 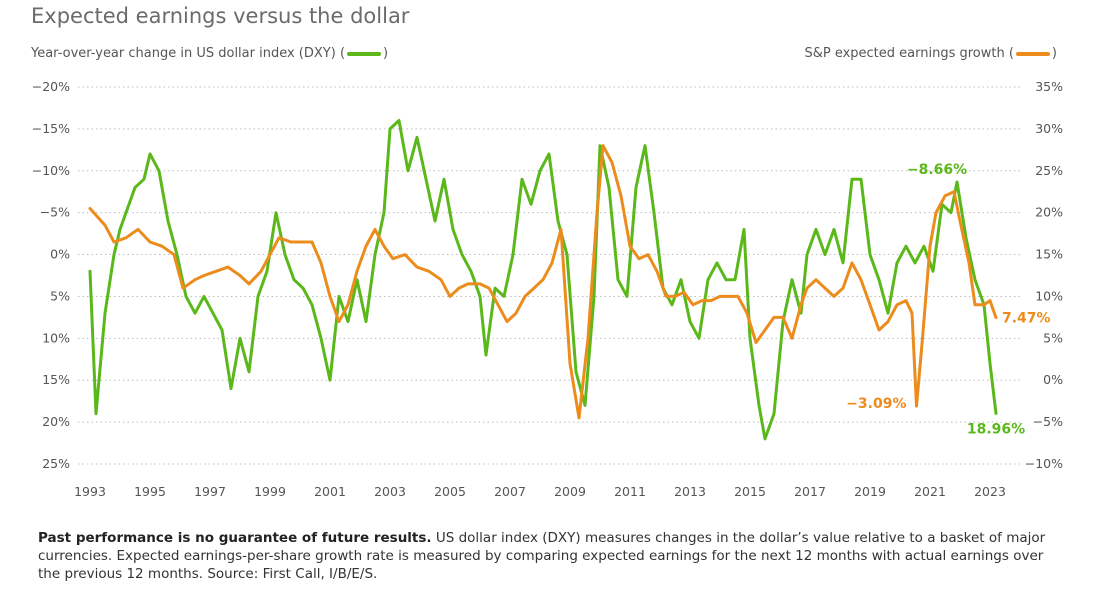 I want to click on right-axis-title: S&P expected earnings growth (), so click(x=930, y=53).